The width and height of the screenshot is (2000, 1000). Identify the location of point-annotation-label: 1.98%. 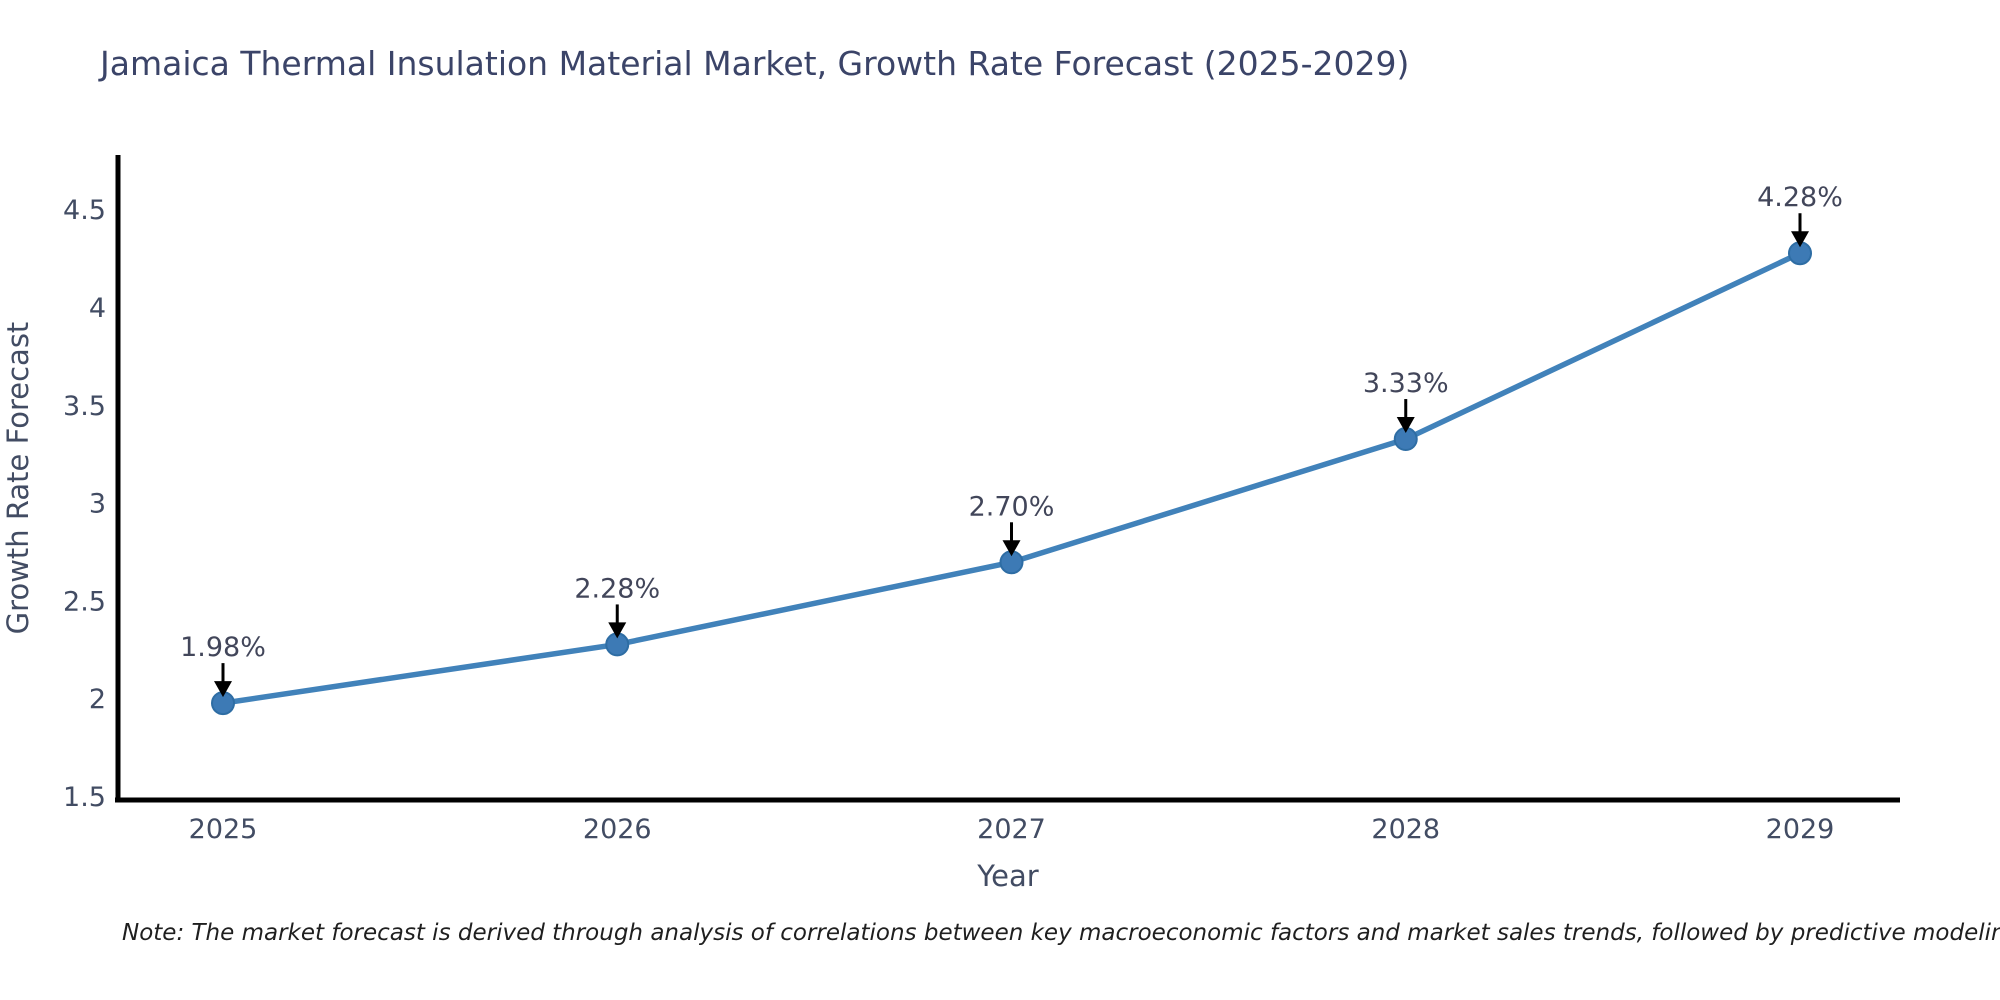
(223, 647).